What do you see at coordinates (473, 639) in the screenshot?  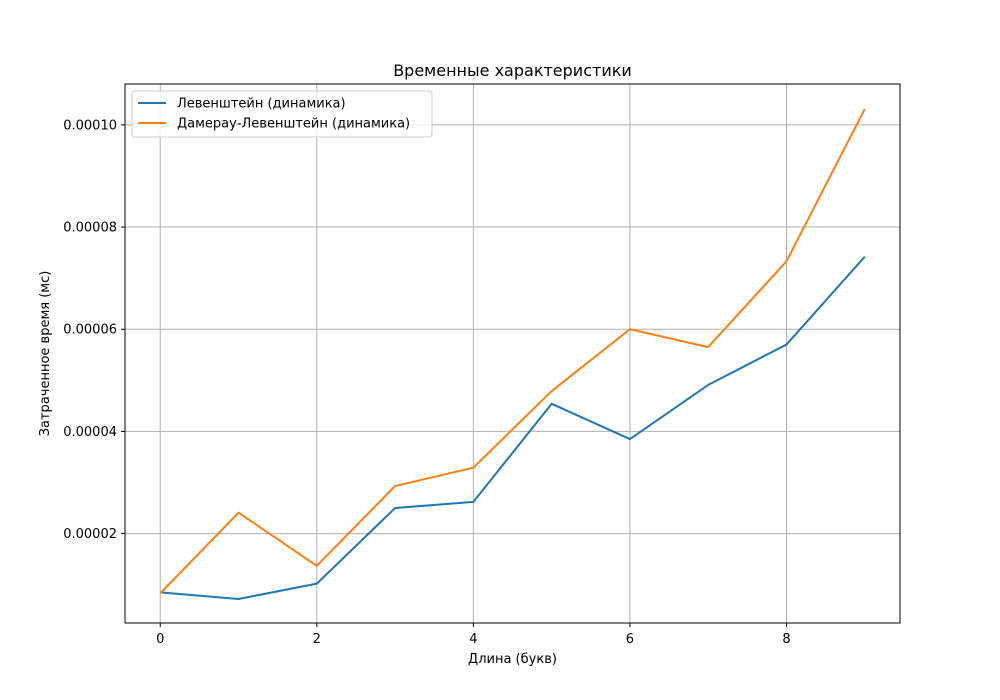 I see `x-tick-label: 4` at bounding box center [473, 639].